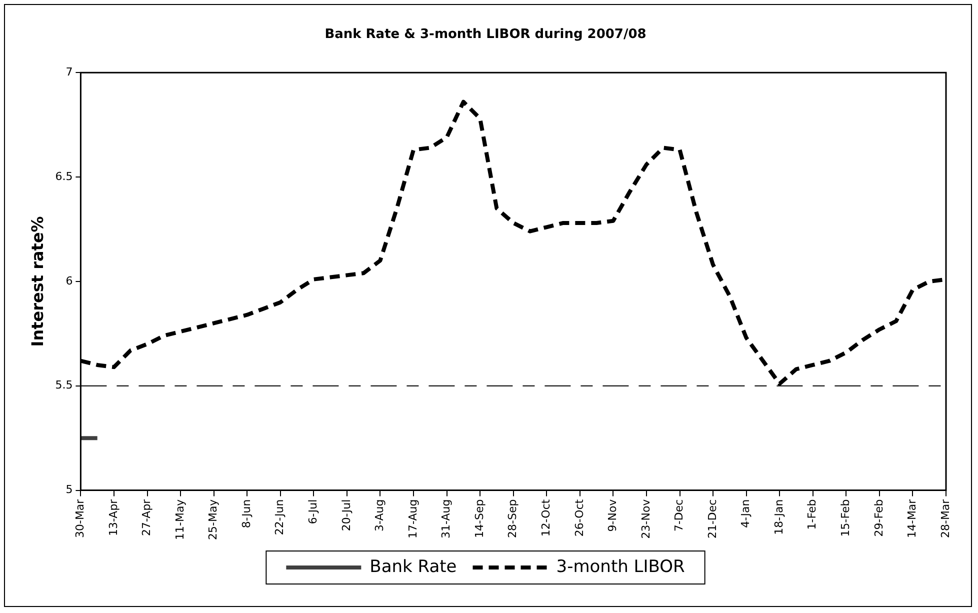  What do you see at coordinates (246, 513) in the screenshot?
I see `x-tick-label: 8-Jun` at bounding box center [246, 513].